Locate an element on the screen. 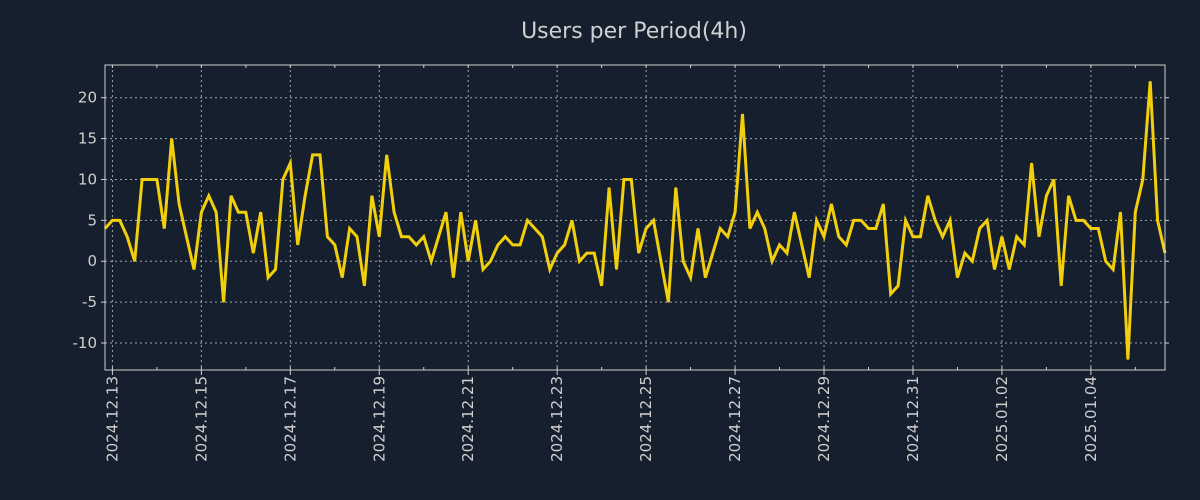 The width and height of the screenshot is (1200, 500). chart-title: Users per Period(4h) is located at coordinates (634, 31).